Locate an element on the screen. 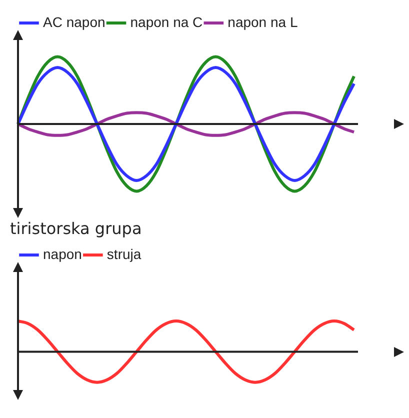 This screenshot has width=409, height=418. legend-label: struja is located at coordinates (124, 254).